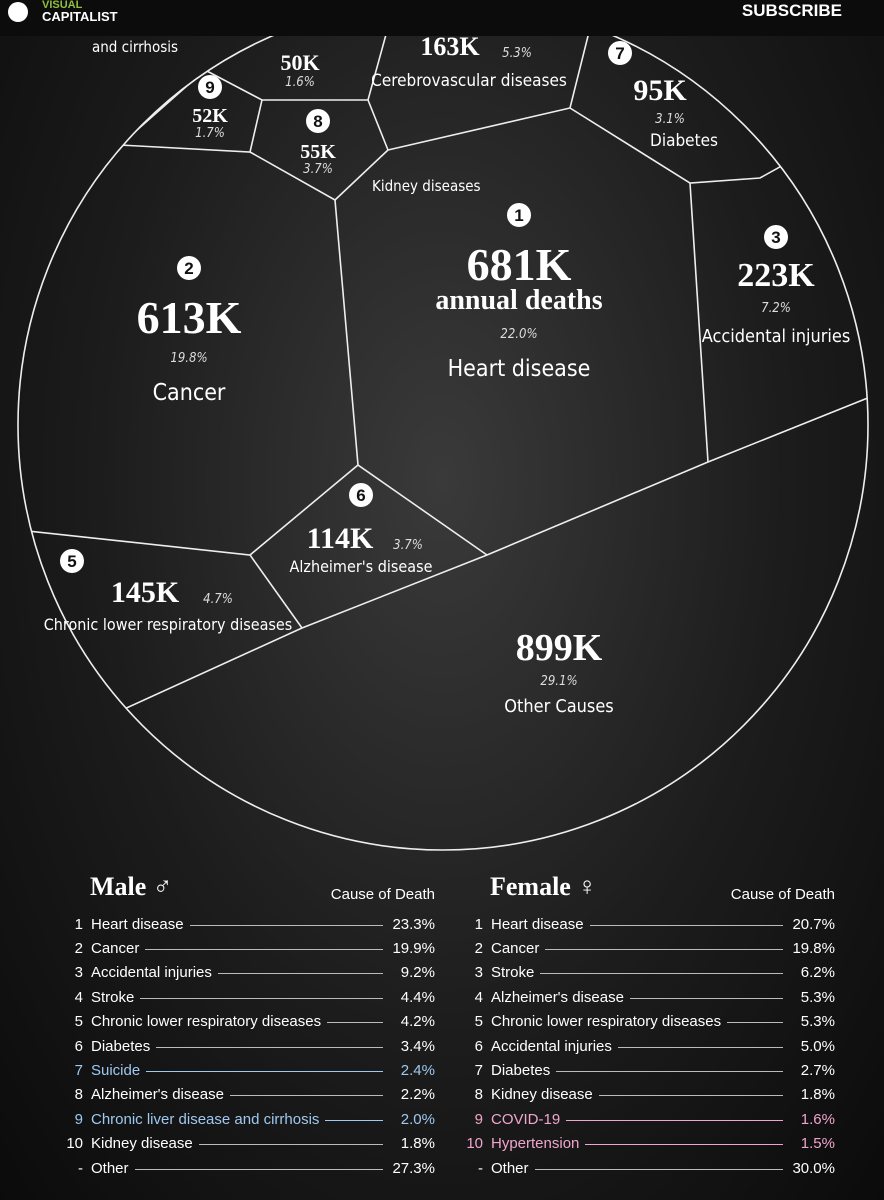  Describe the element at coordinates (413, 924) in the screenshot. I see `percent: 23.3%` at that location.